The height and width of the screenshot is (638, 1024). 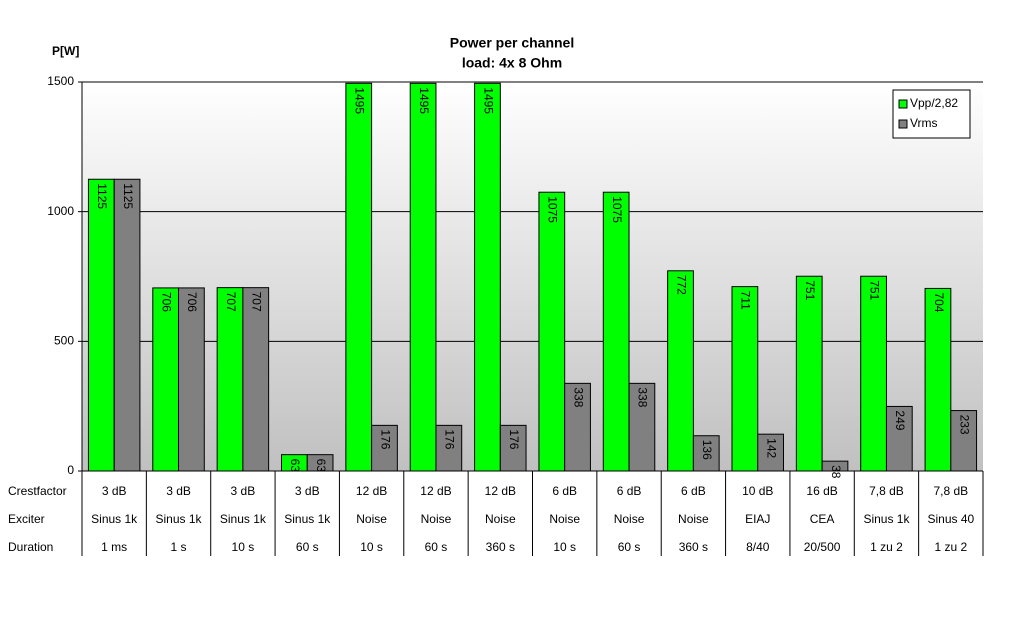 I want to click on x-tick-label: 10 dB, so click(x=757, y=491).